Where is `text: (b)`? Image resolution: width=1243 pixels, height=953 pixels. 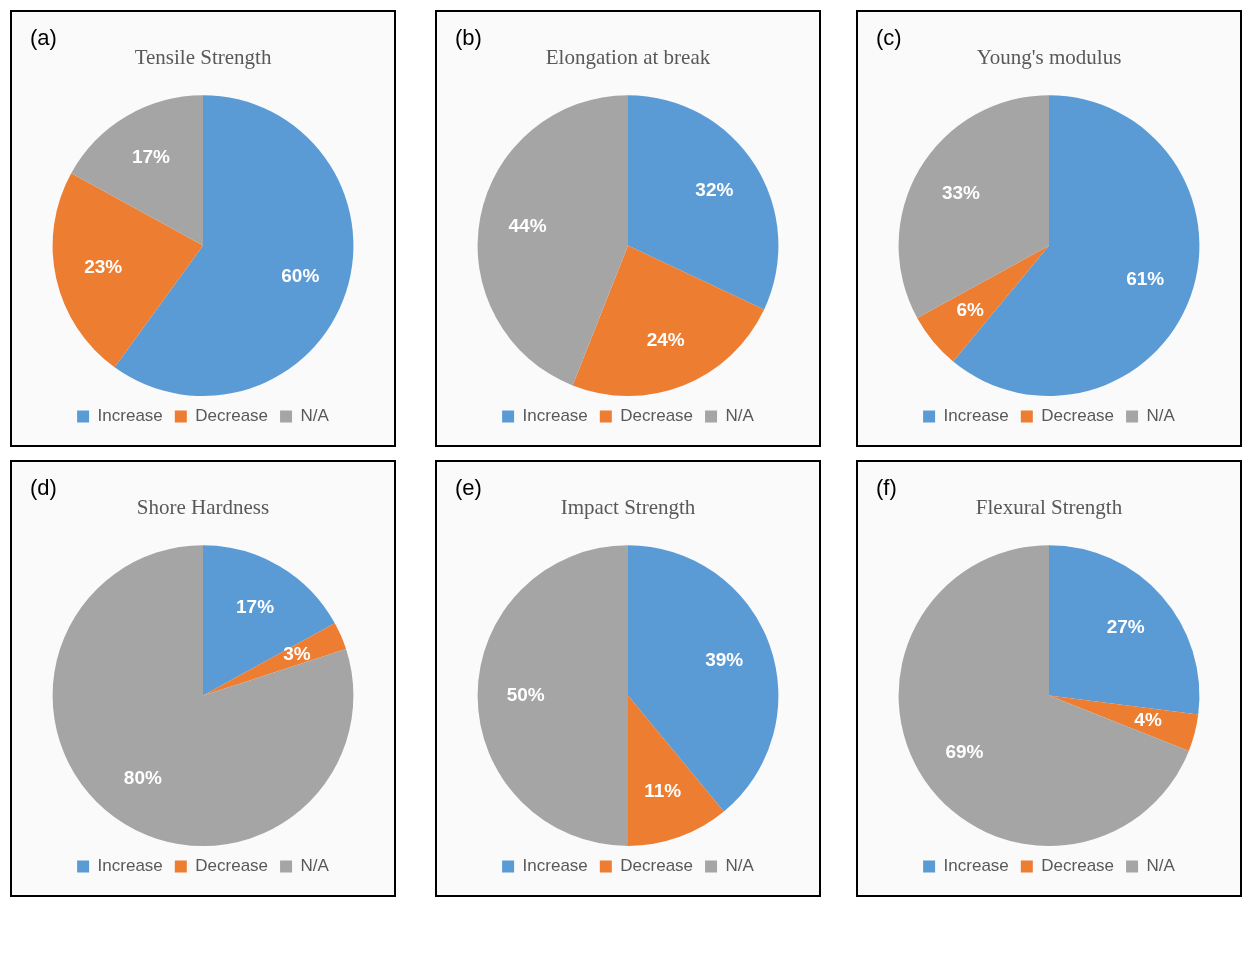 text: (b) is located at coordinates (468, 38).